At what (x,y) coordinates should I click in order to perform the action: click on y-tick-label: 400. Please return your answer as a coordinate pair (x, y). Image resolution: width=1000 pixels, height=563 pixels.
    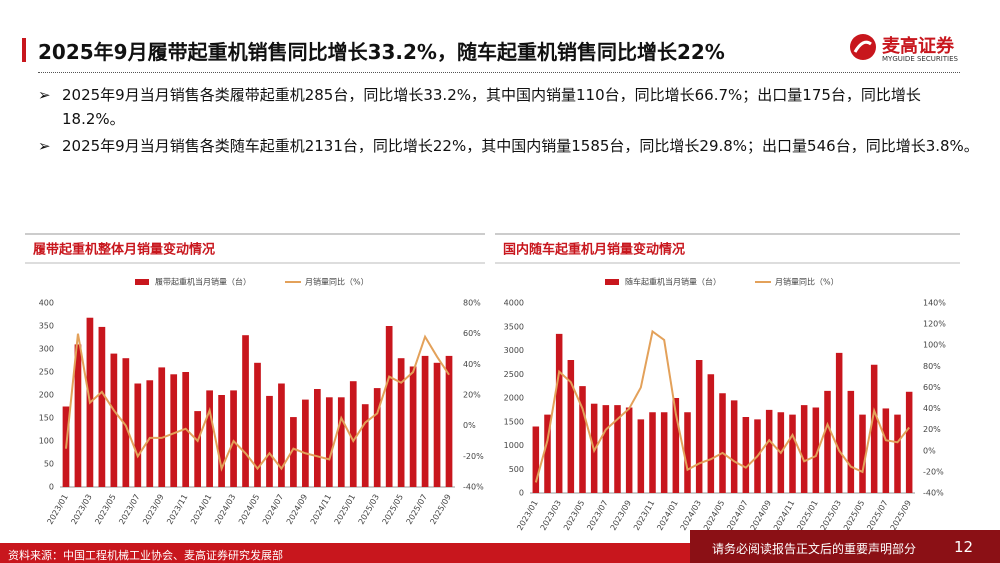
    Looking at the image, I should click on (46, 303).